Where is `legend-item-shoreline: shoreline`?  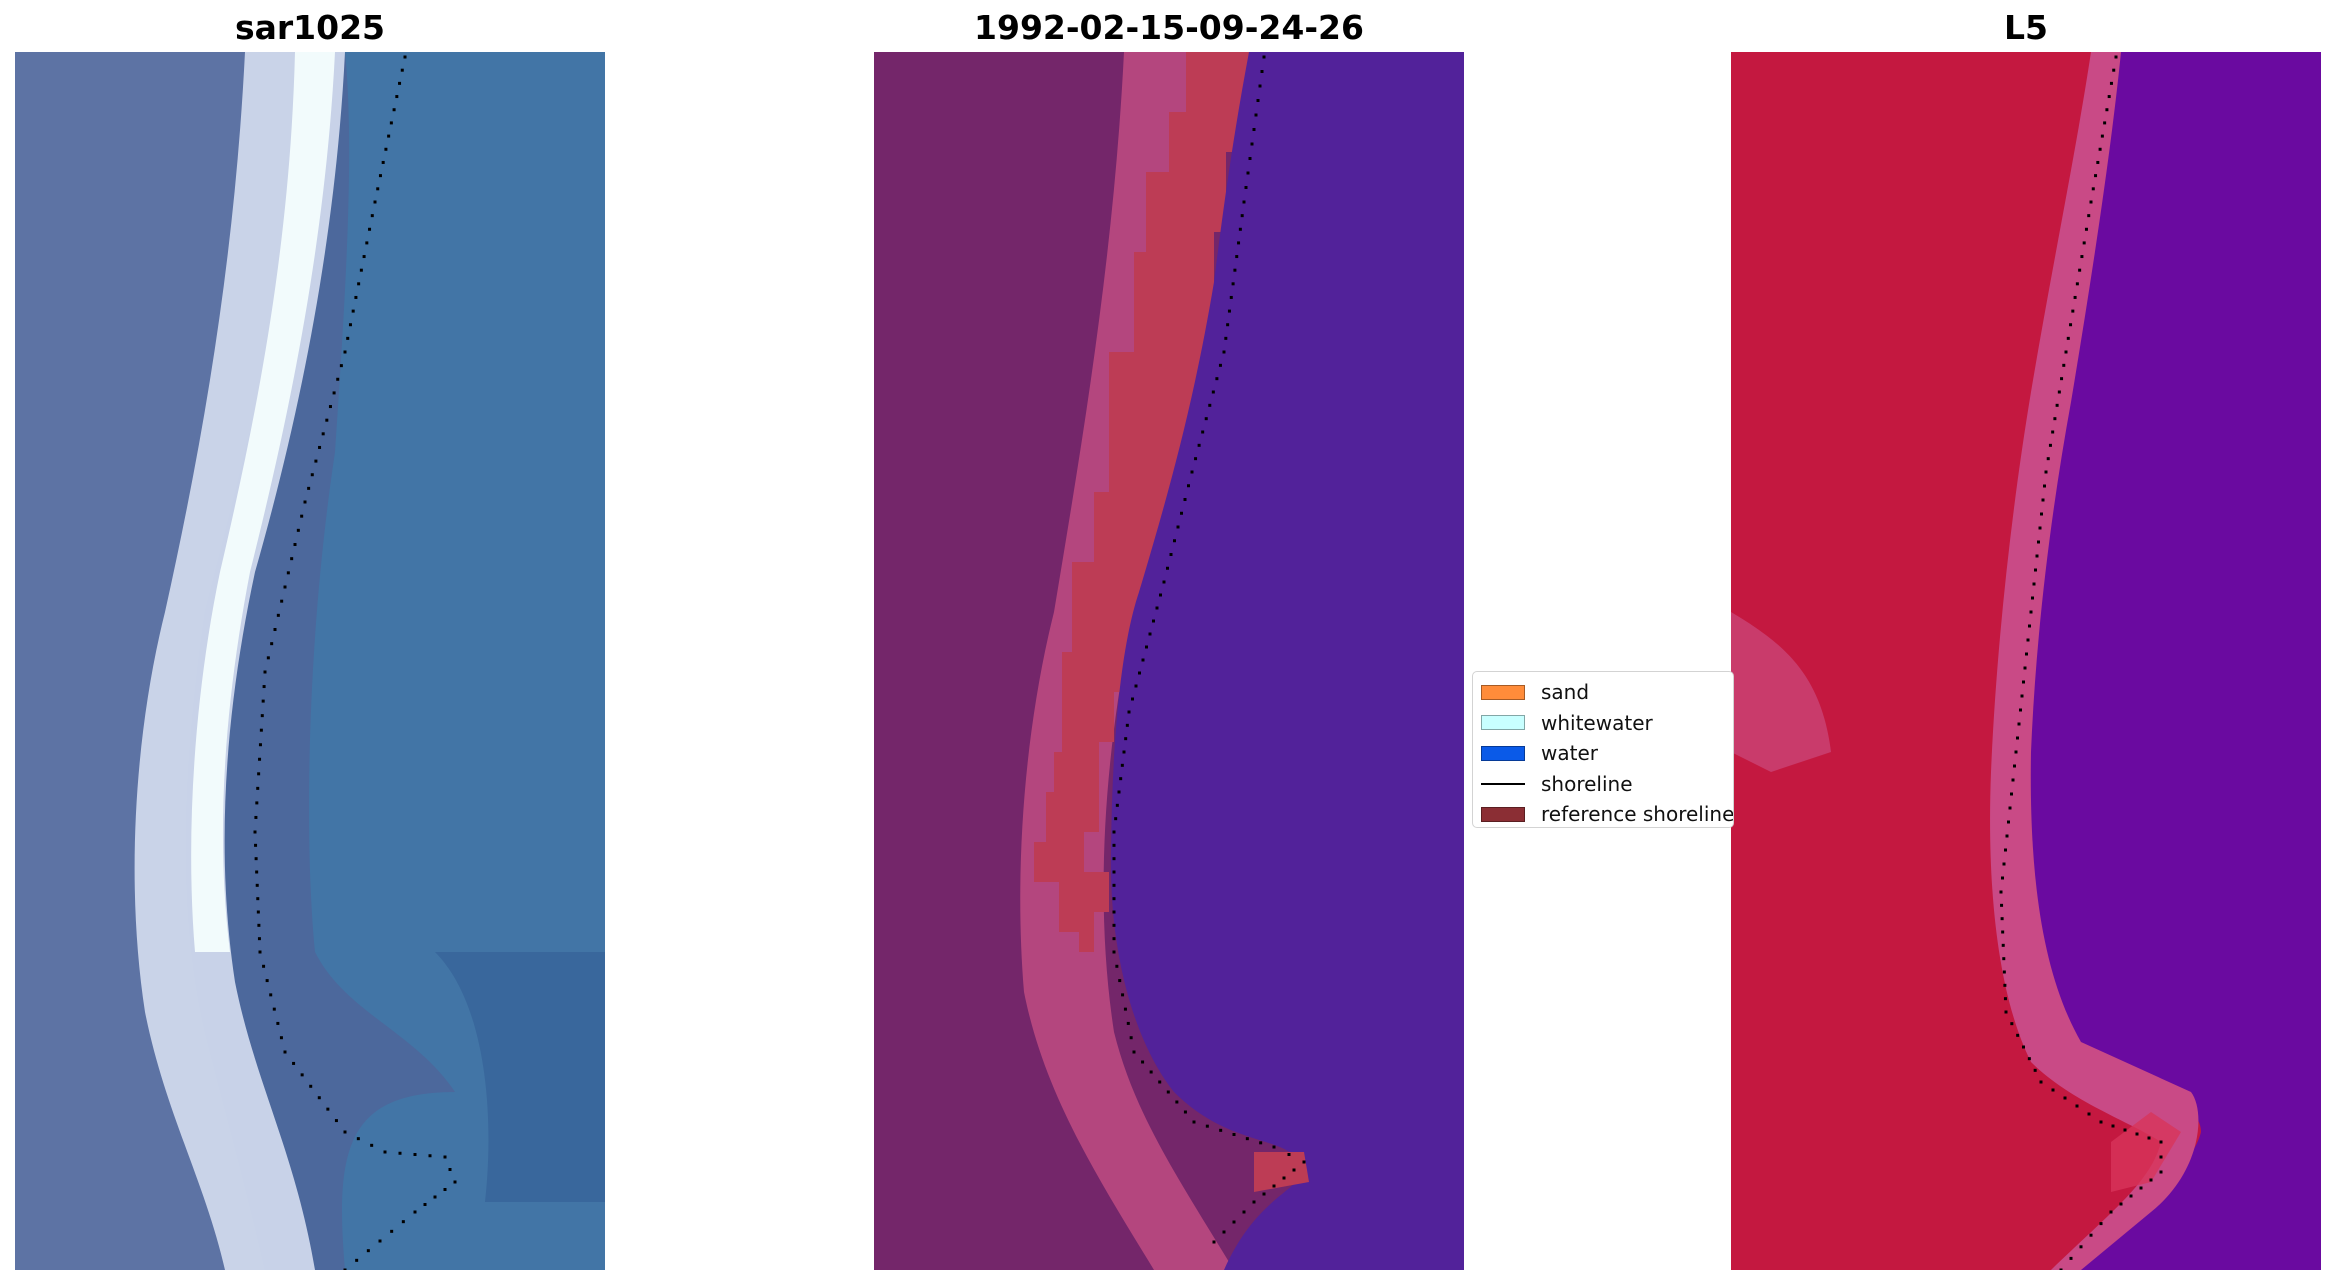 legend-item-shoreline: shoreline is located at coordinates (1607, 784).